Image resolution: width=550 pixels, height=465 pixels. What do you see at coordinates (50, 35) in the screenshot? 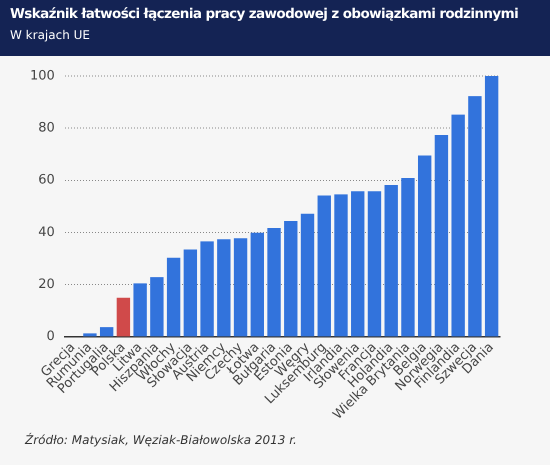
I see `chart-subtitle: W krajach UE` at bounding box center [50, 35].